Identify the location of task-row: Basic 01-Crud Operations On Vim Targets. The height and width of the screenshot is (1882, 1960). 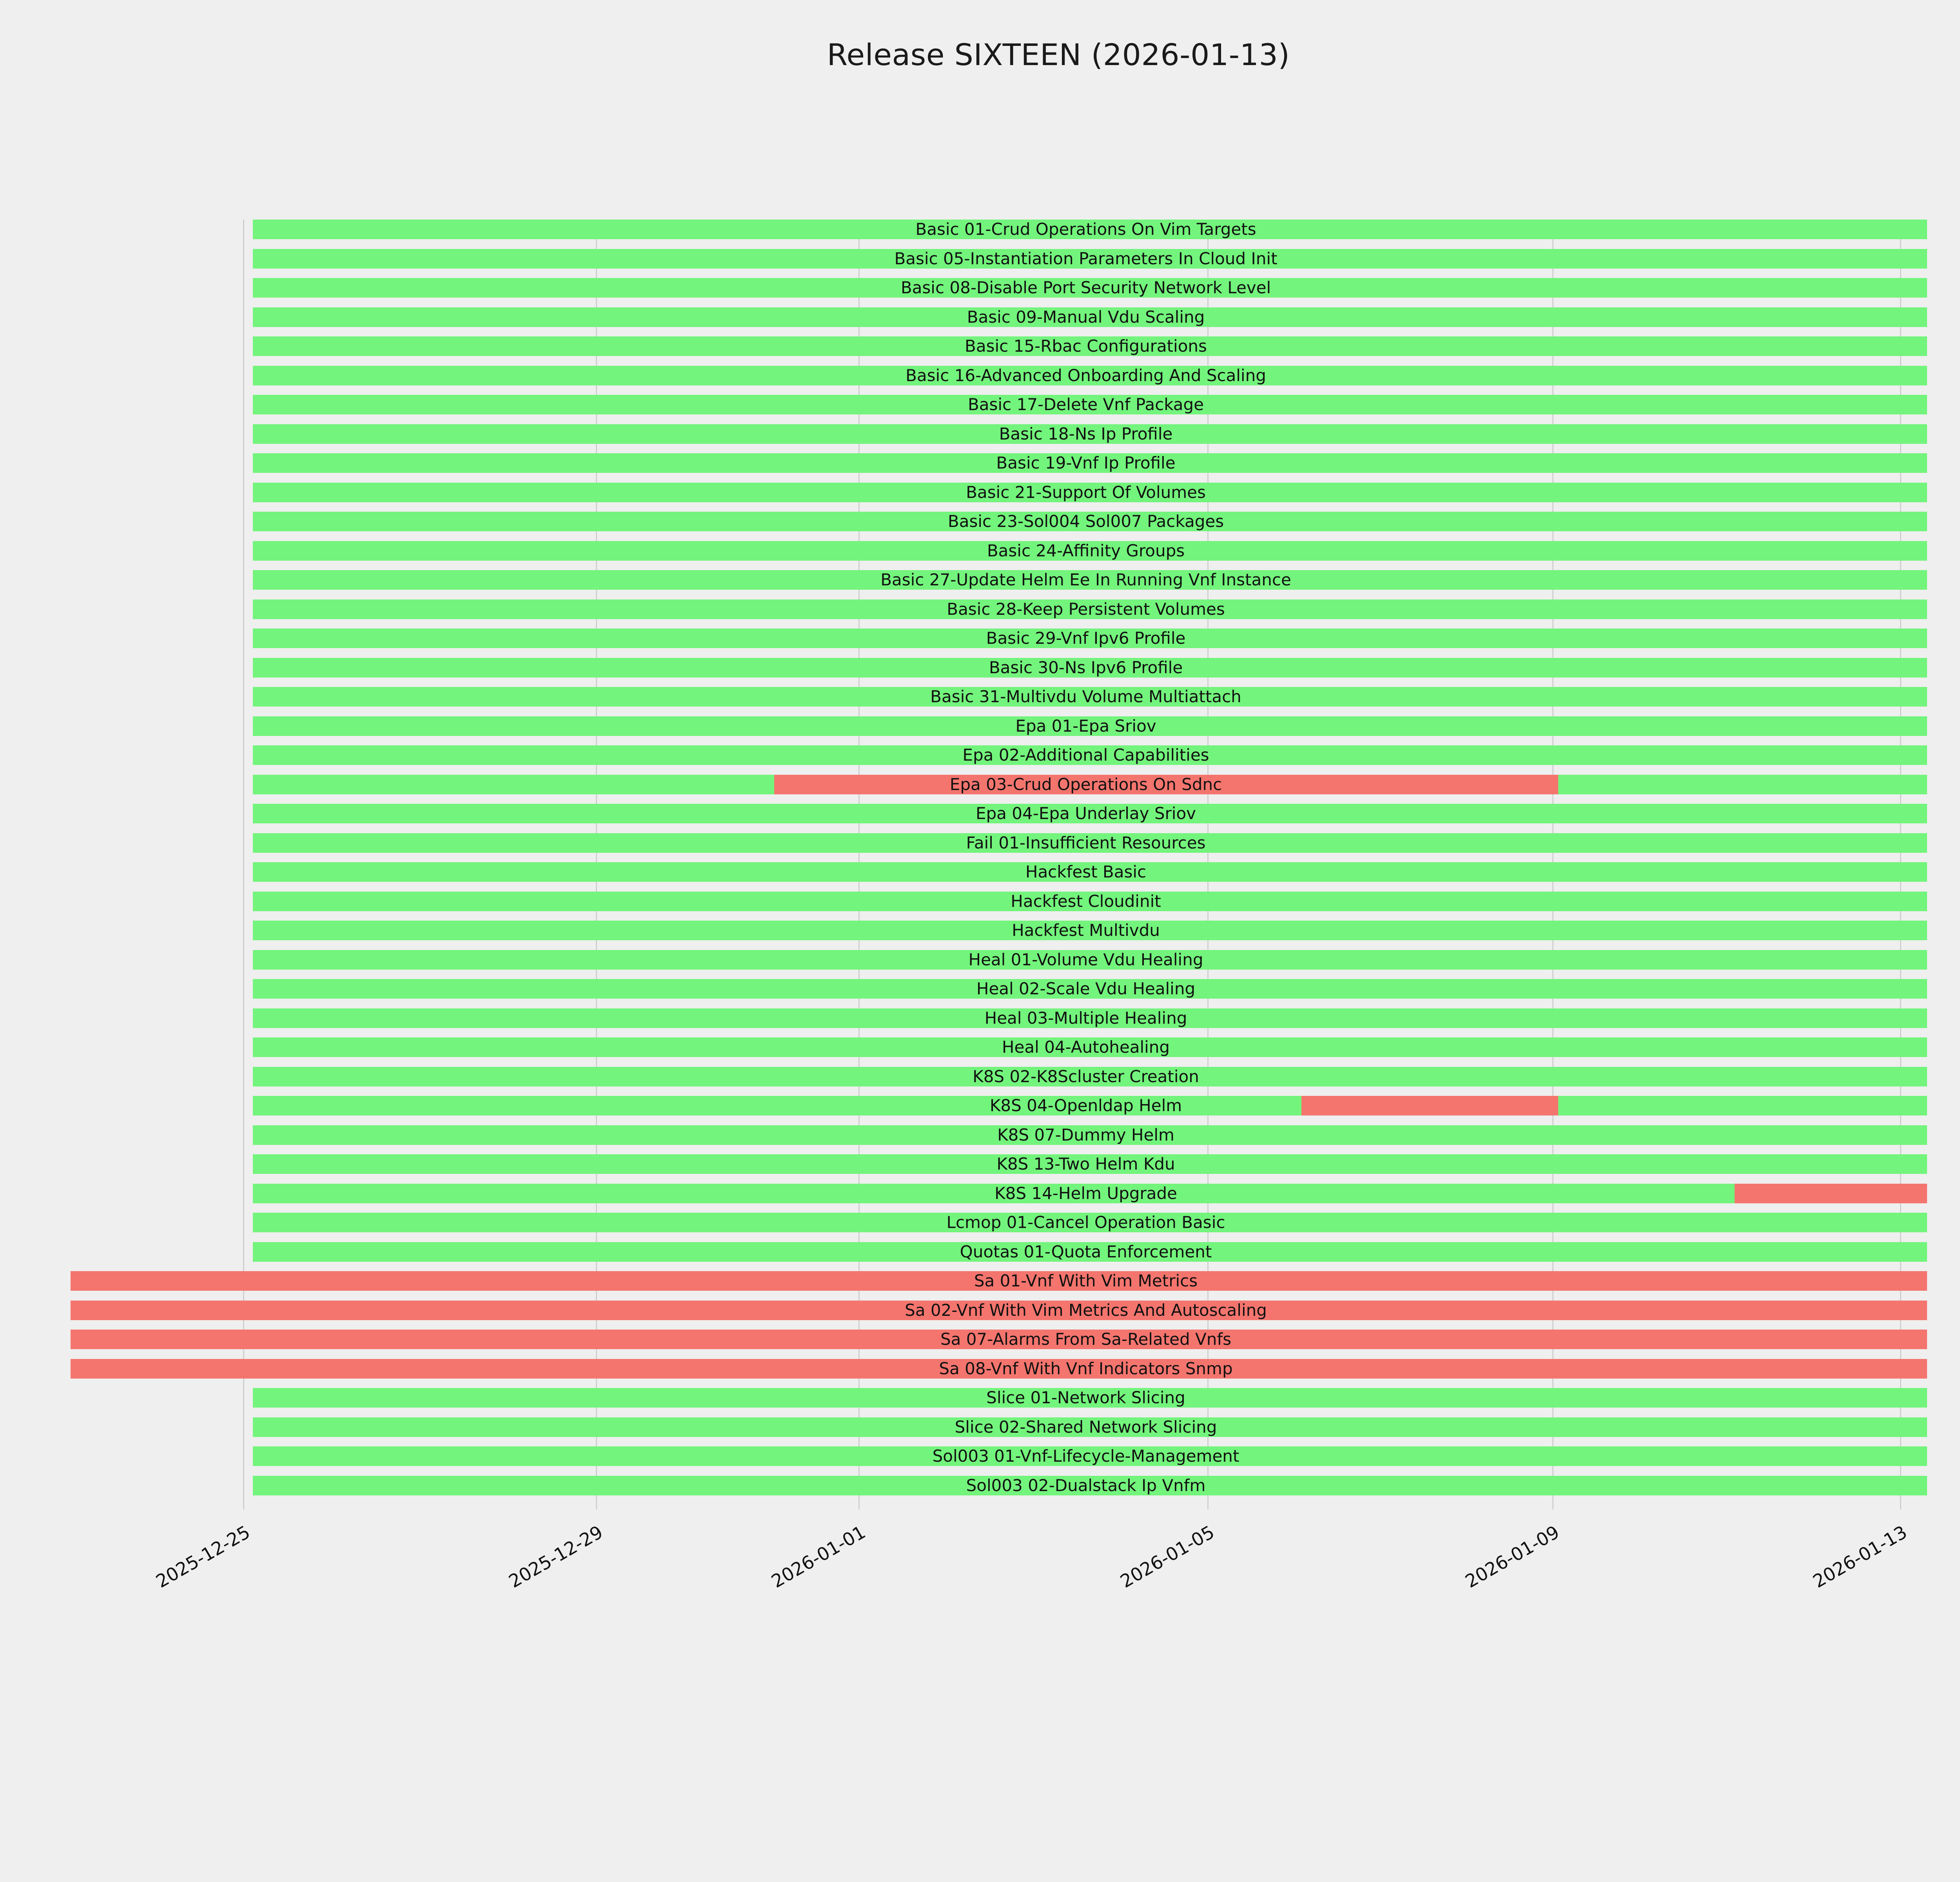
(1086, 229).